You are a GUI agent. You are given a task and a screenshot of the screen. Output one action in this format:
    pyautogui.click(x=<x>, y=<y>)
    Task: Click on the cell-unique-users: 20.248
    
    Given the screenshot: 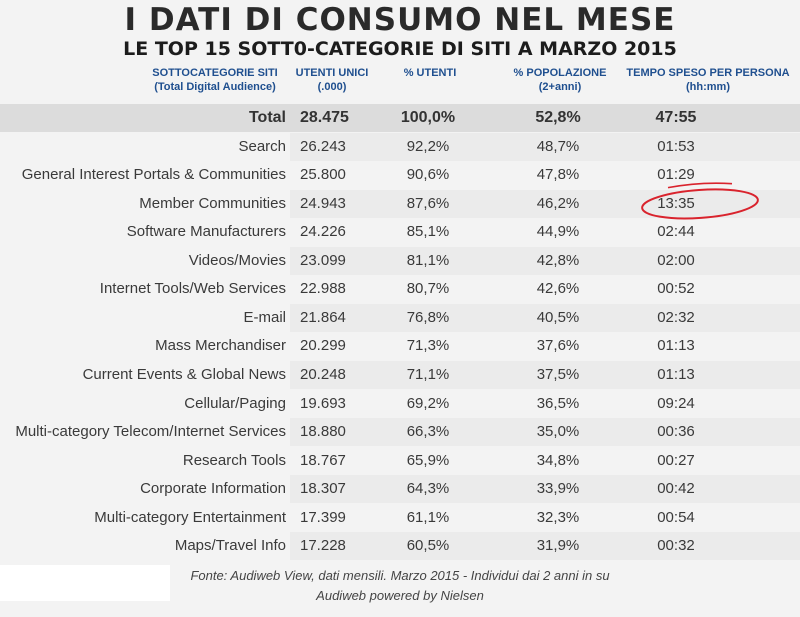 What is the action you would take?
    pyautogui.click(x=323, y=374)
    